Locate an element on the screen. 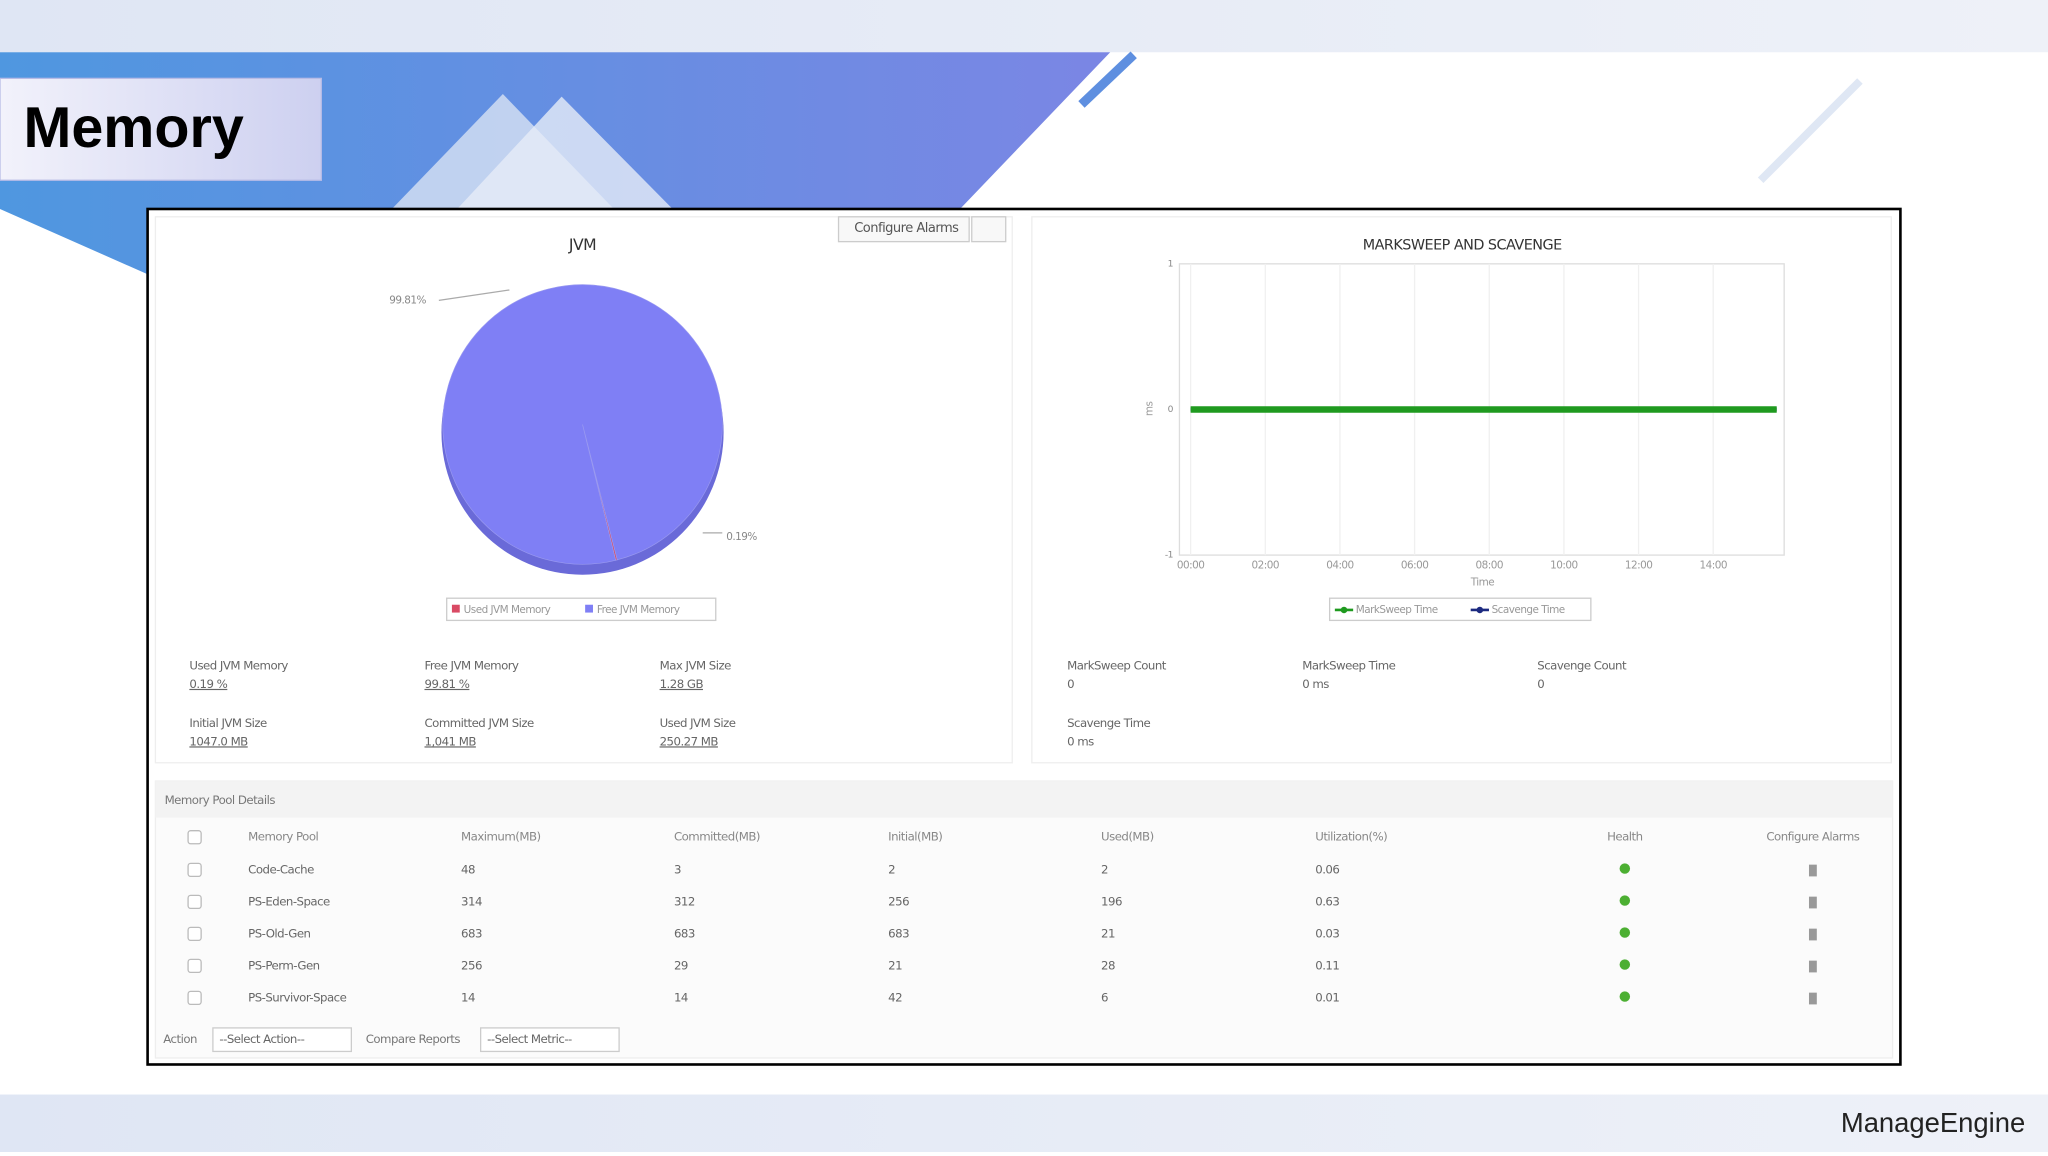 The width and height of the screenshot is (2048, 1156). x-tick-label: 06:00 is located at coordinates (1414, 566).